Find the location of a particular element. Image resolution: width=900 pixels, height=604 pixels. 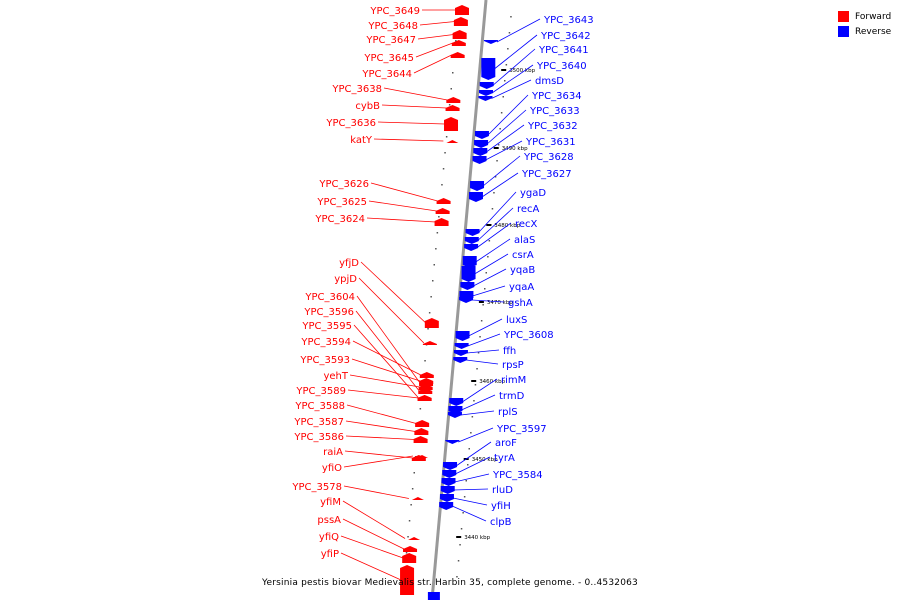

scale-label: 3450 kbp is located at coordinates (485, 460).